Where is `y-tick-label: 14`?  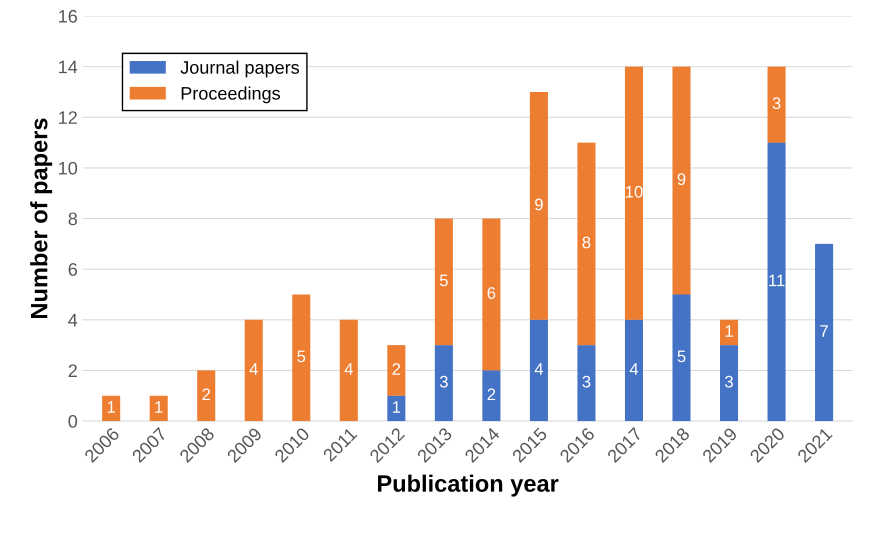 y-tick-label: 14 is located at coordinates (68, 67).